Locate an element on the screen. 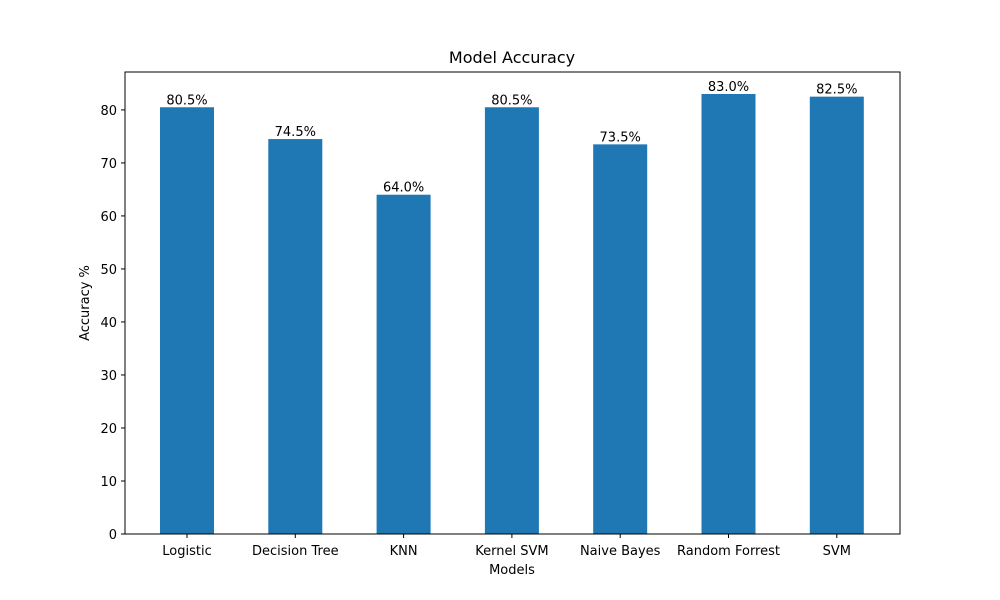 This screenshot has height=600, width=1000. y-tick-label: 50 is located at coordinates (108, 270).